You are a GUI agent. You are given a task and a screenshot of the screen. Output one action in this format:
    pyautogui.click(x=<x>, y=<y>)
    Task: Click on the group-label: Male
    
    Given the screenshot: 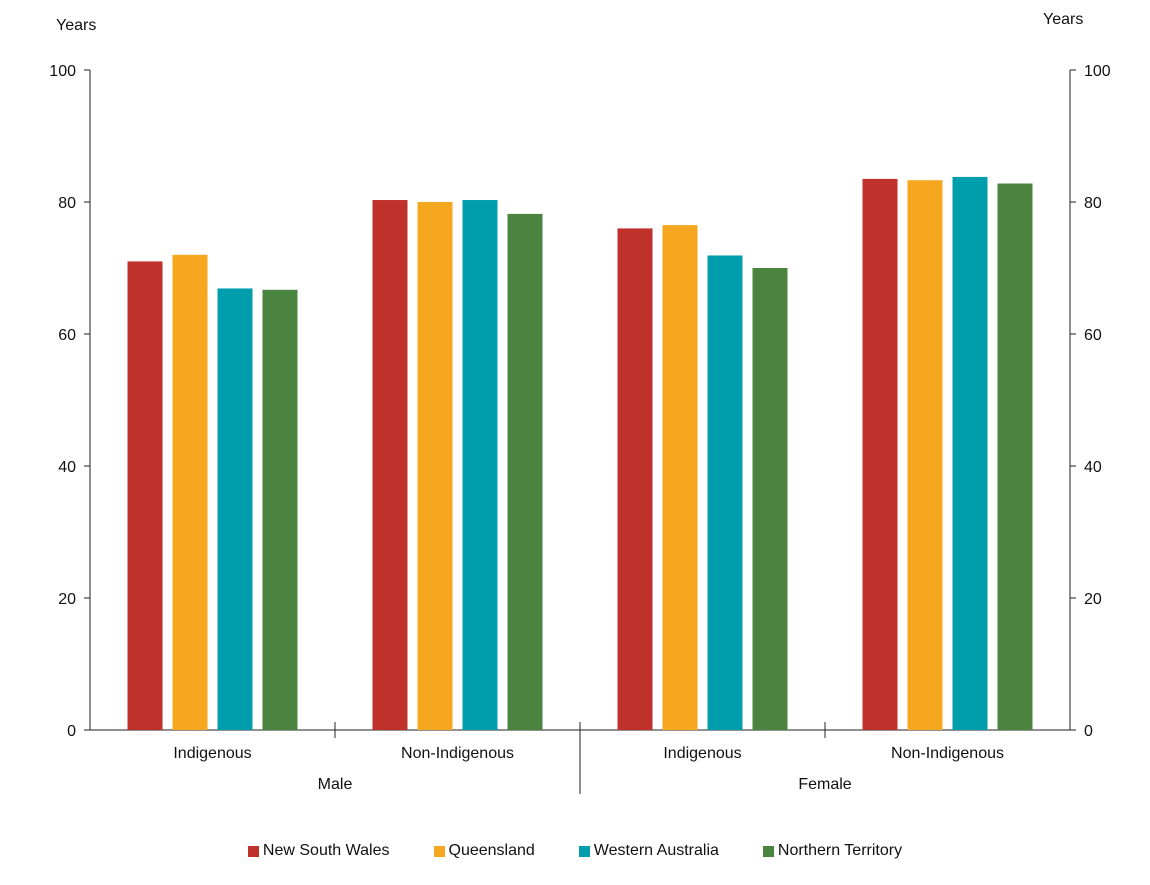 What is the action you would take?
    pyautogui.click(x=335, y=784)
    